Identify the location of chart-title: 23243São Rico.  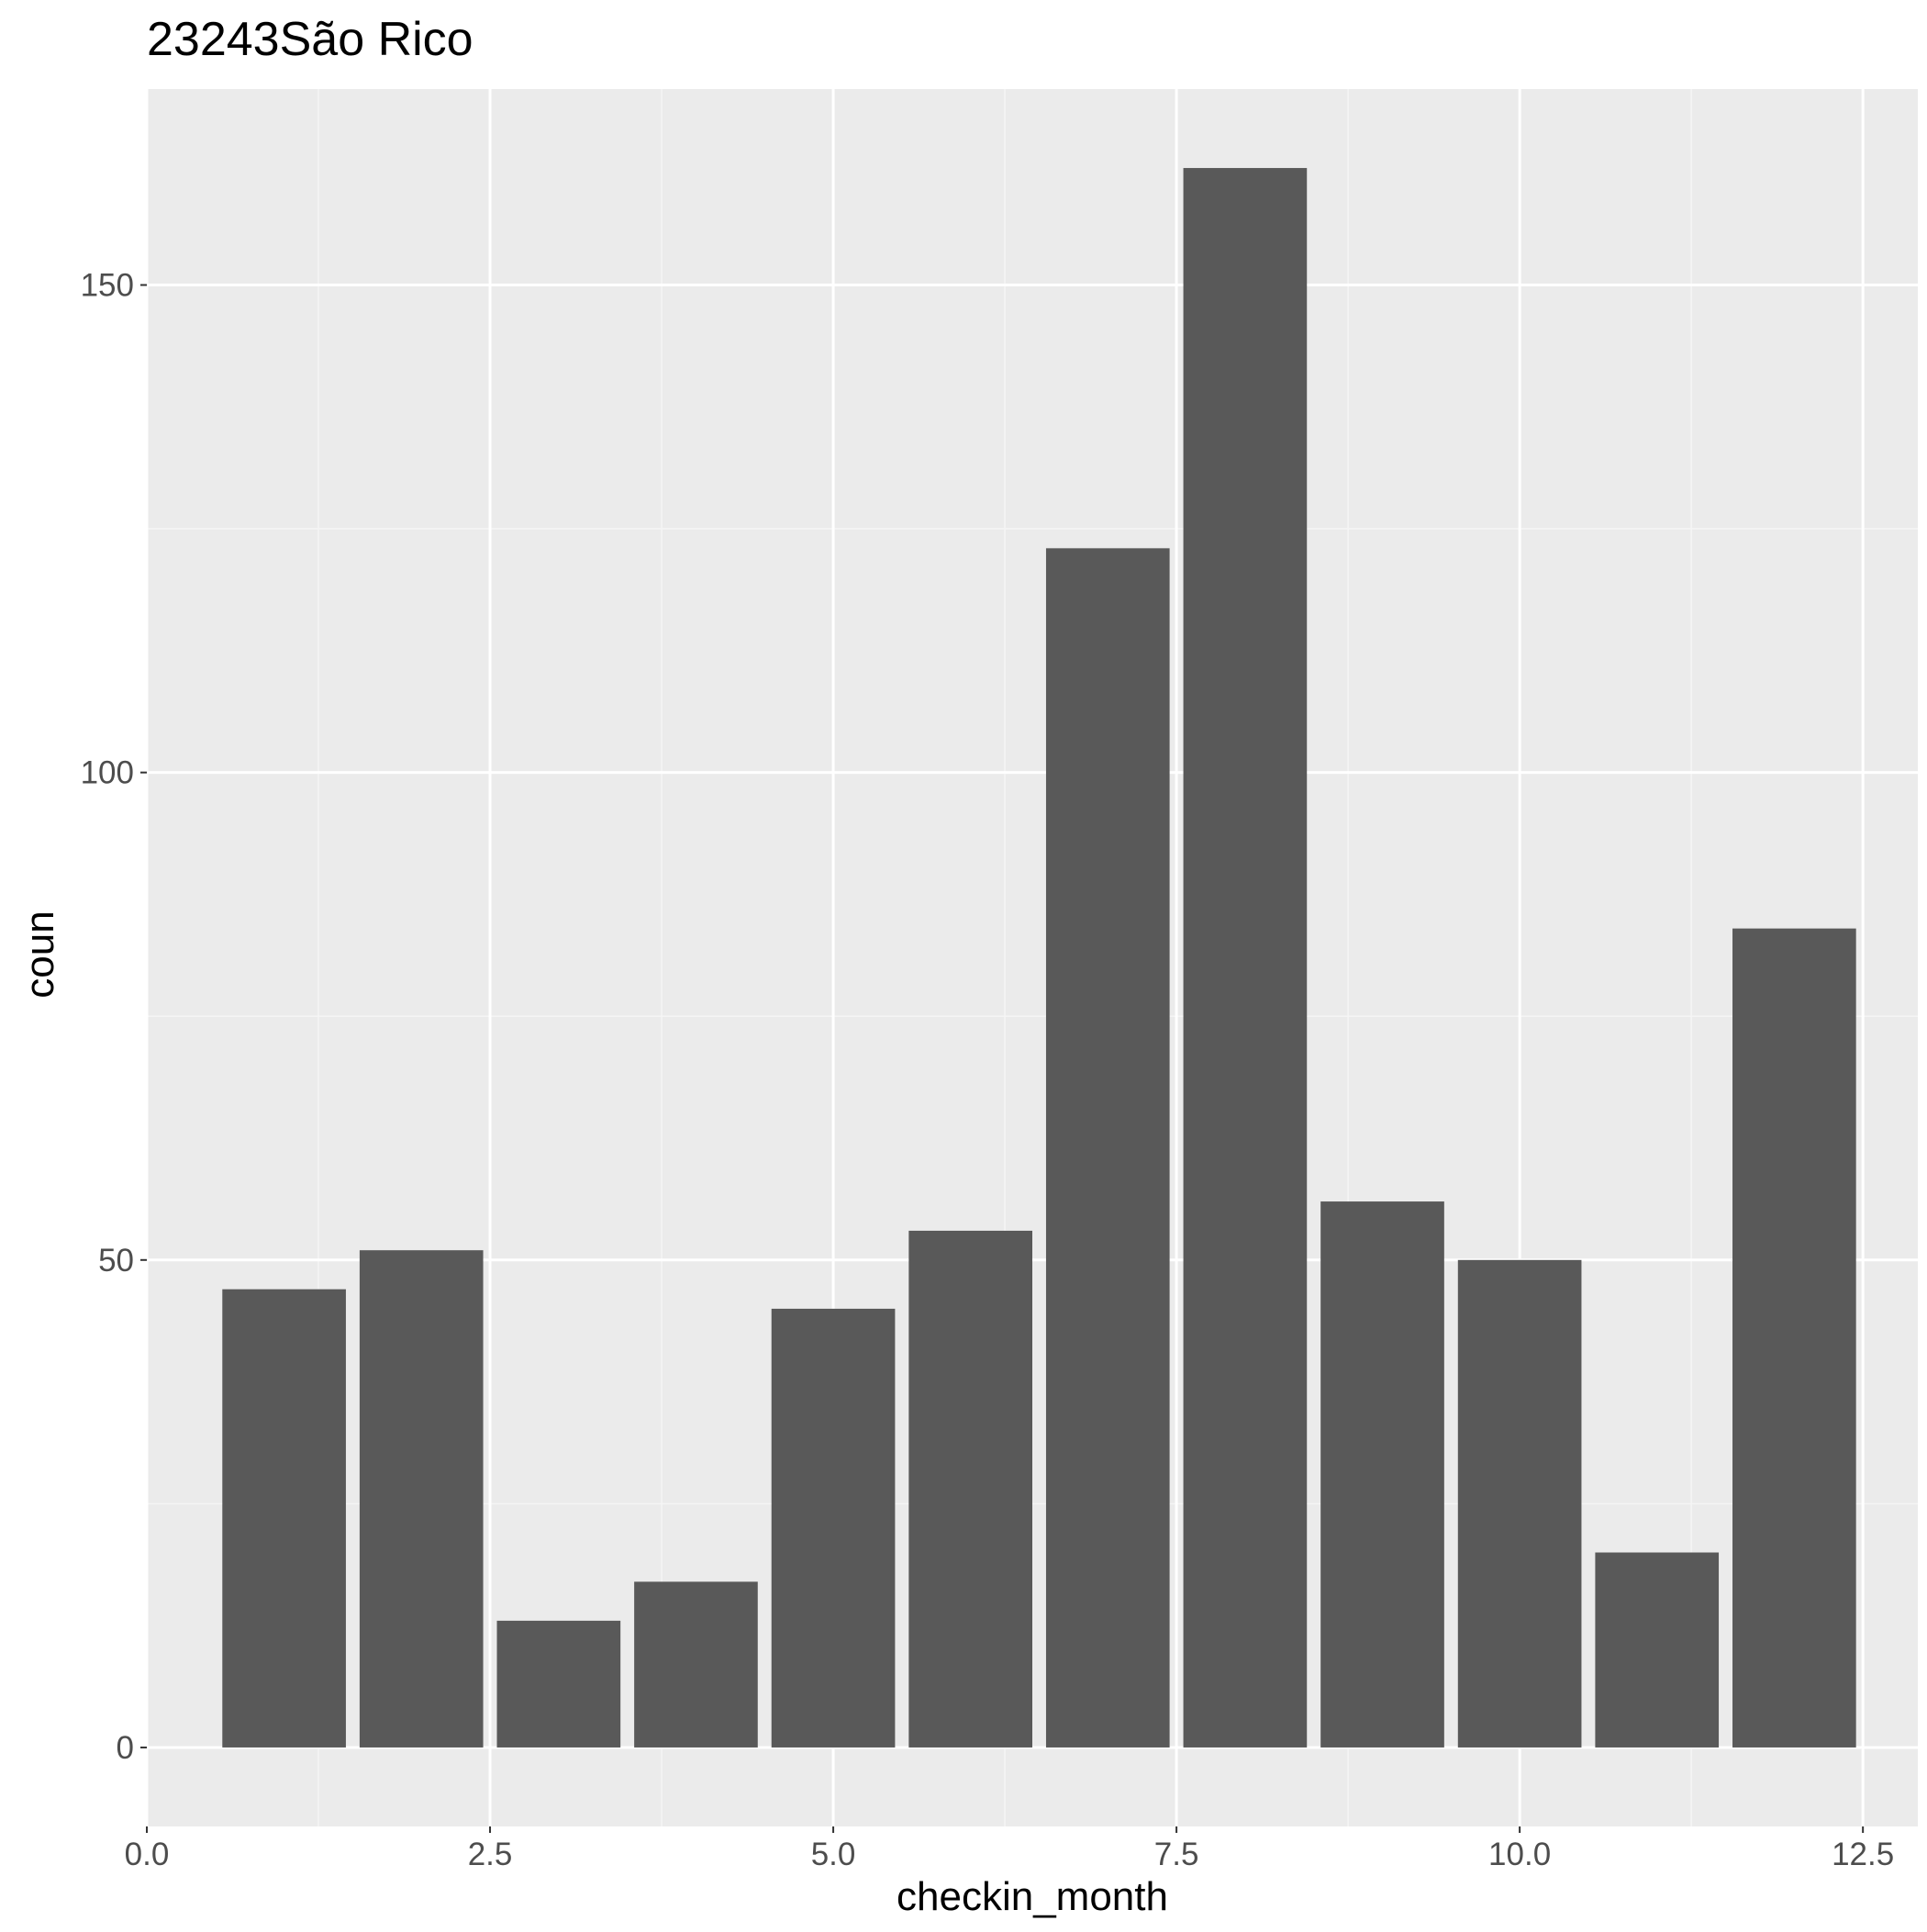
(310, 39).